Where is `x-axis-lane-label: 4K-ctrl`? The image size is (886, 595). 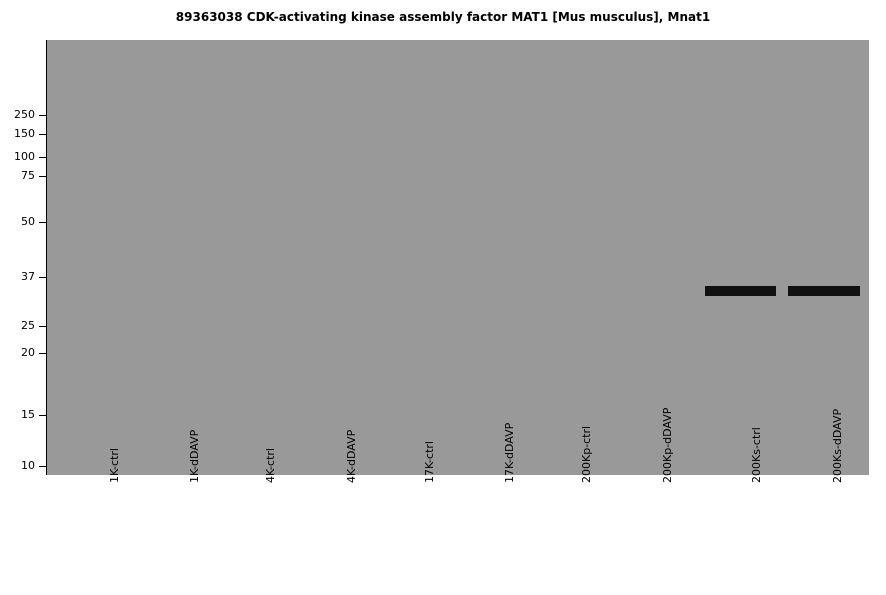 x-axis-lane-label: 4K-ctrl is located at coordinates (270, 465).